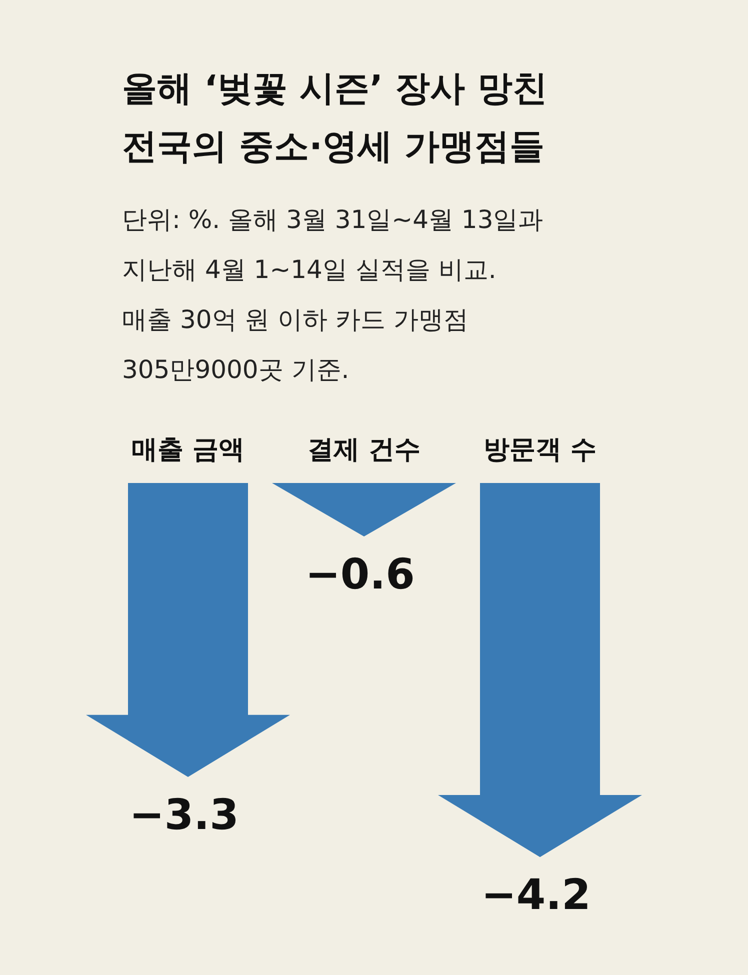 The width and height of the screenshot is (748, 975). Describe the element at coordinates (333, 294) in the screenshot. I see `chart-subtitle: 단위: %. 올해 3월 31일~4월 13일과 지난해 4월 1~14일 실적을 비교. 매출 30억 원 이하 카드 가맹점 305만9000곳 기준.` at that location.